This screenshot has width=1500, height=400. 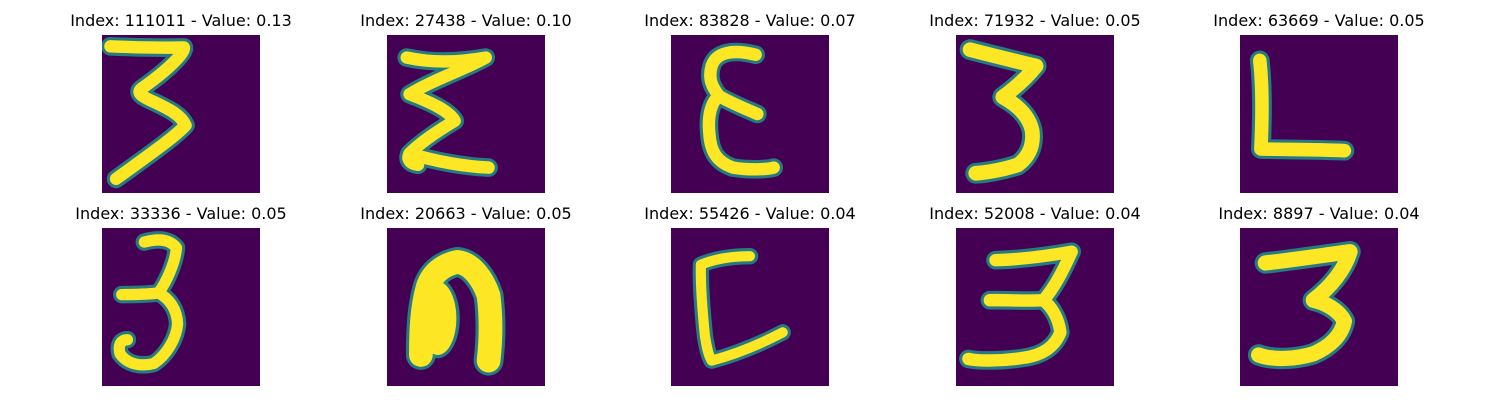 I want to click on digit-panel: Index: 8897 - Value: 0.04, so click(x=1319, y=294).